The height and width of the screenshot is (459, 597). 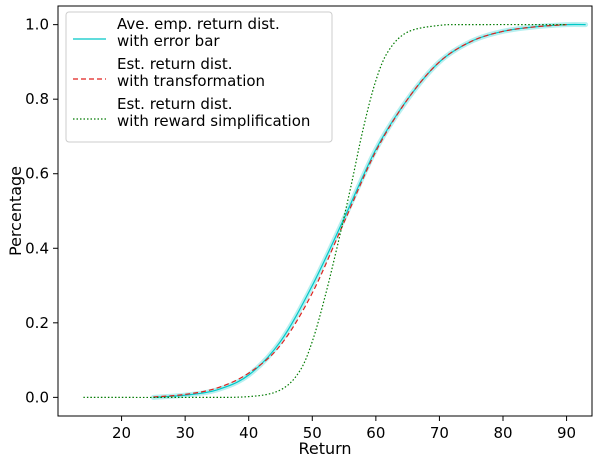 What do you see at coordinates (566, 433) in the screenshot?
I see `x-tick-label: 90` at bounding box center [566, 433].